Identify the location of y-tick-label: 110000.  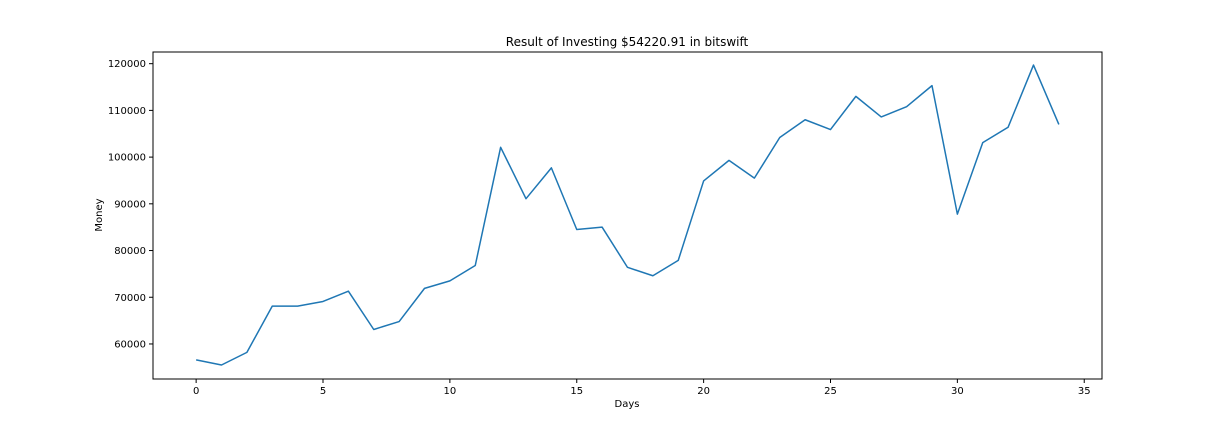
(127, 111).